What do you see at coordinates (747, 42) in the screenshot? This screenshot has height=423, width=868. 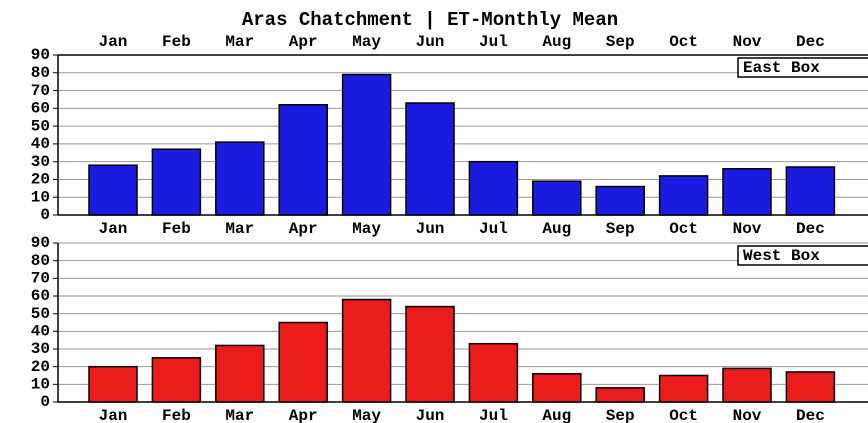 I see `x-tick-label-top: Nov` at bounding box center [747, 42].